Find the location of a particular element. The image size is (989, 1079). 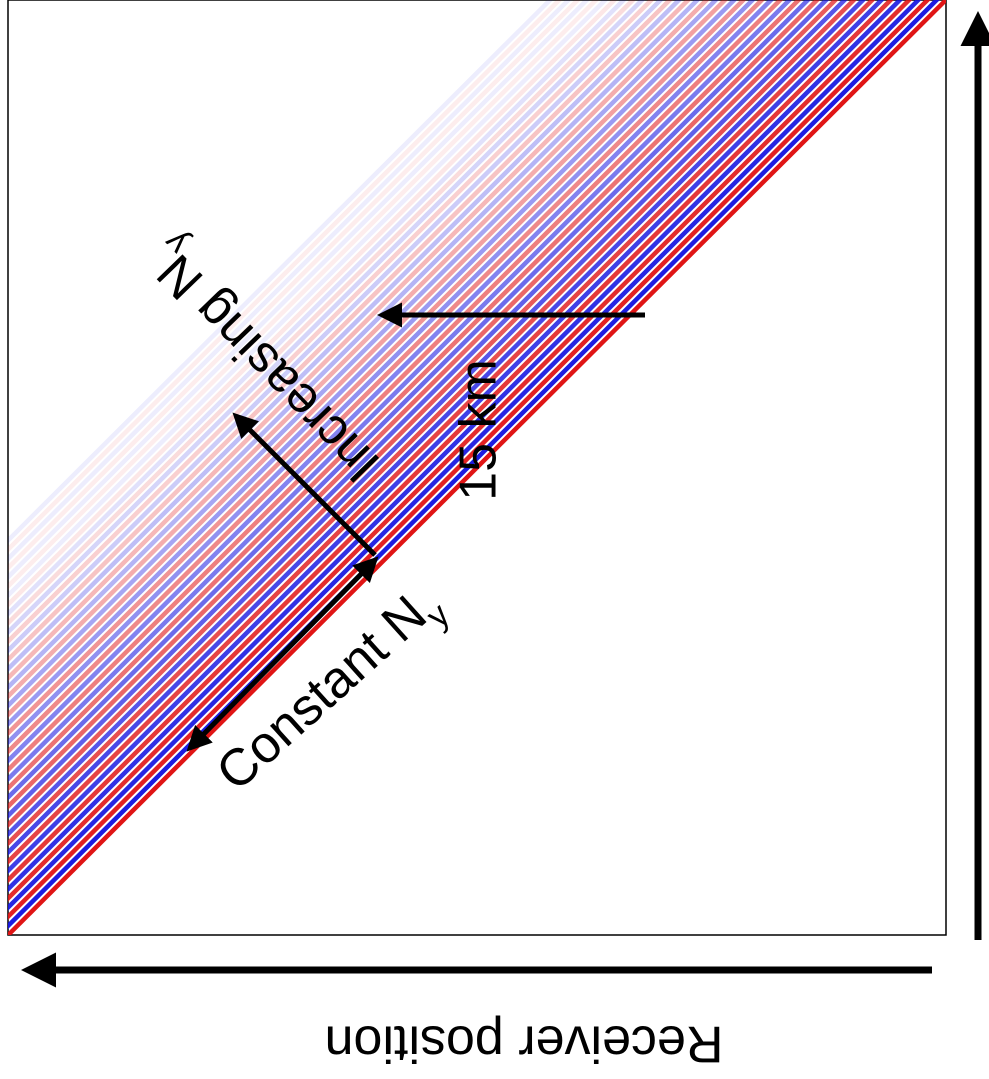

constant-arrow is located at coordinates (282, 654).